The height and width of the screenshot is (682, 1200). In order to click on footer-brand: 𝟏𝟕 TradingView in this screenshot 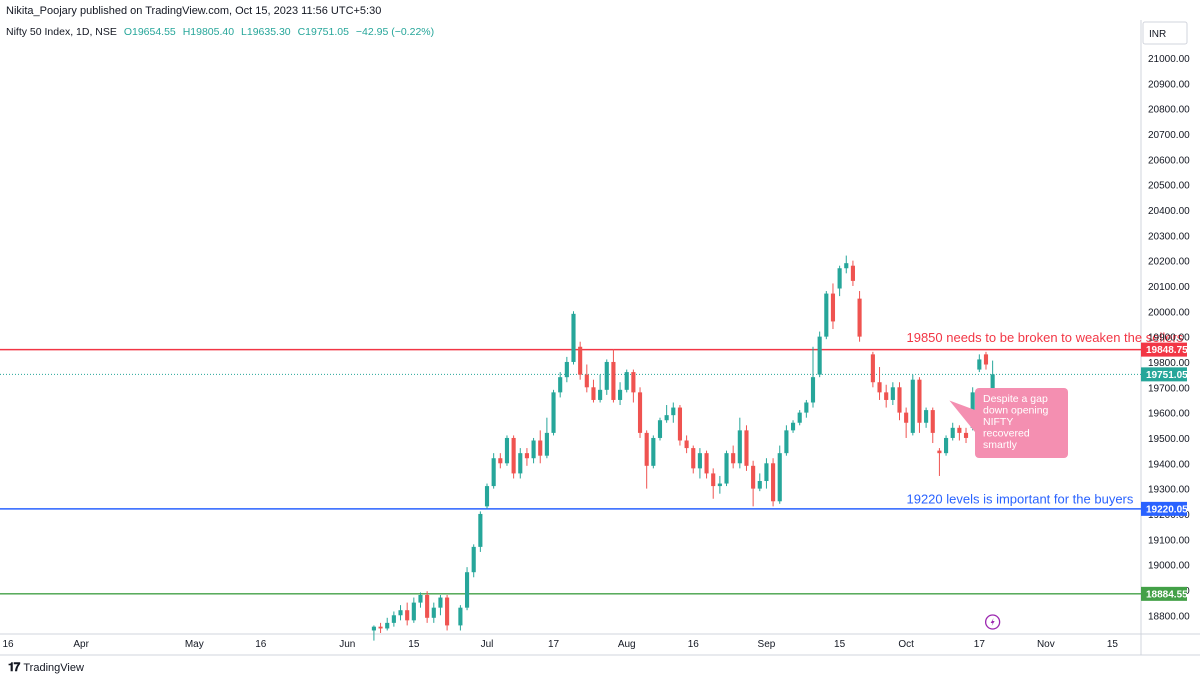, I will do `click(46, 667)`.